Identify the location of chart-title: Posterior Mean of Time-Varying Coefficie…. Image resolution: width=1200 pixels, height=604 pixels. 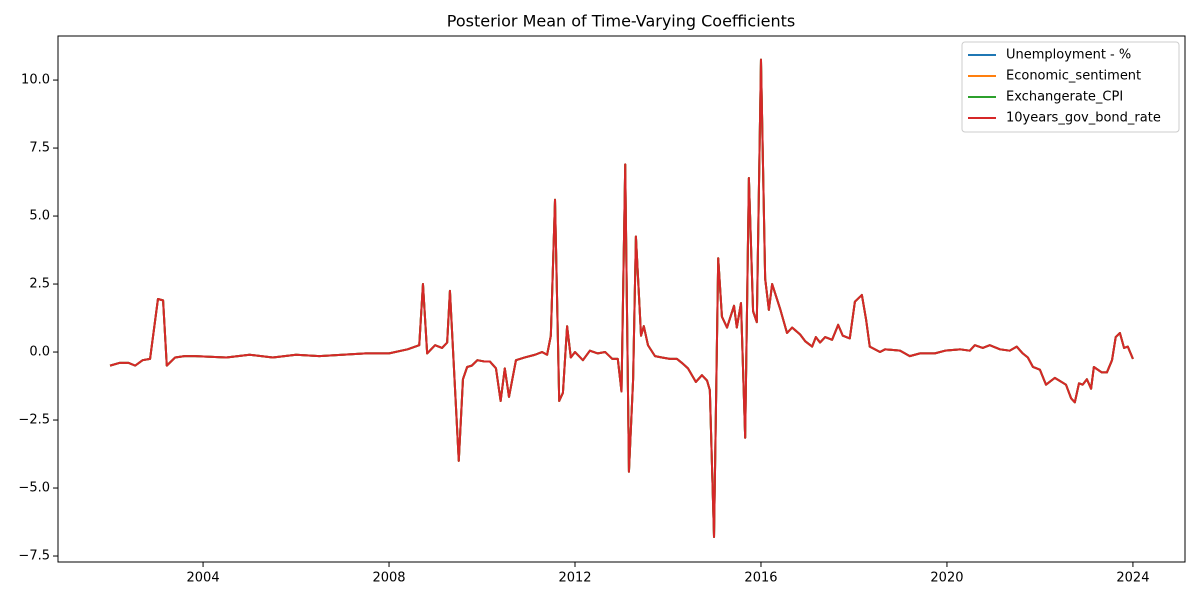
(621, 21).